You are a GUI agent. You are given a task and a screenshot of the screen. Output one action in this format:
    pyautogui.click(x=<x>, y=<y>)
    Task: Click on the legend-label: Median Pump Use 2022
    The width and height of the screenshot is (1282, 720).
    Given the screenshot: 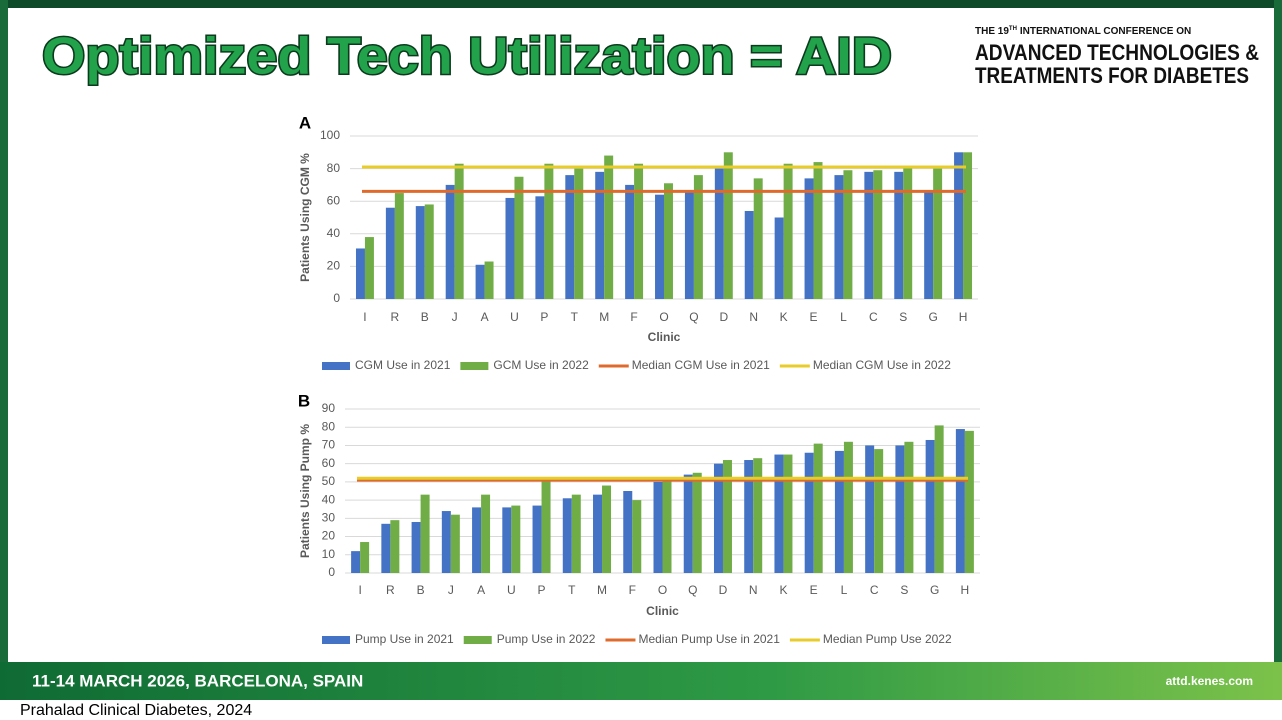 What is the action you would take?
    pyautogui.click(x=887, y=639)
    